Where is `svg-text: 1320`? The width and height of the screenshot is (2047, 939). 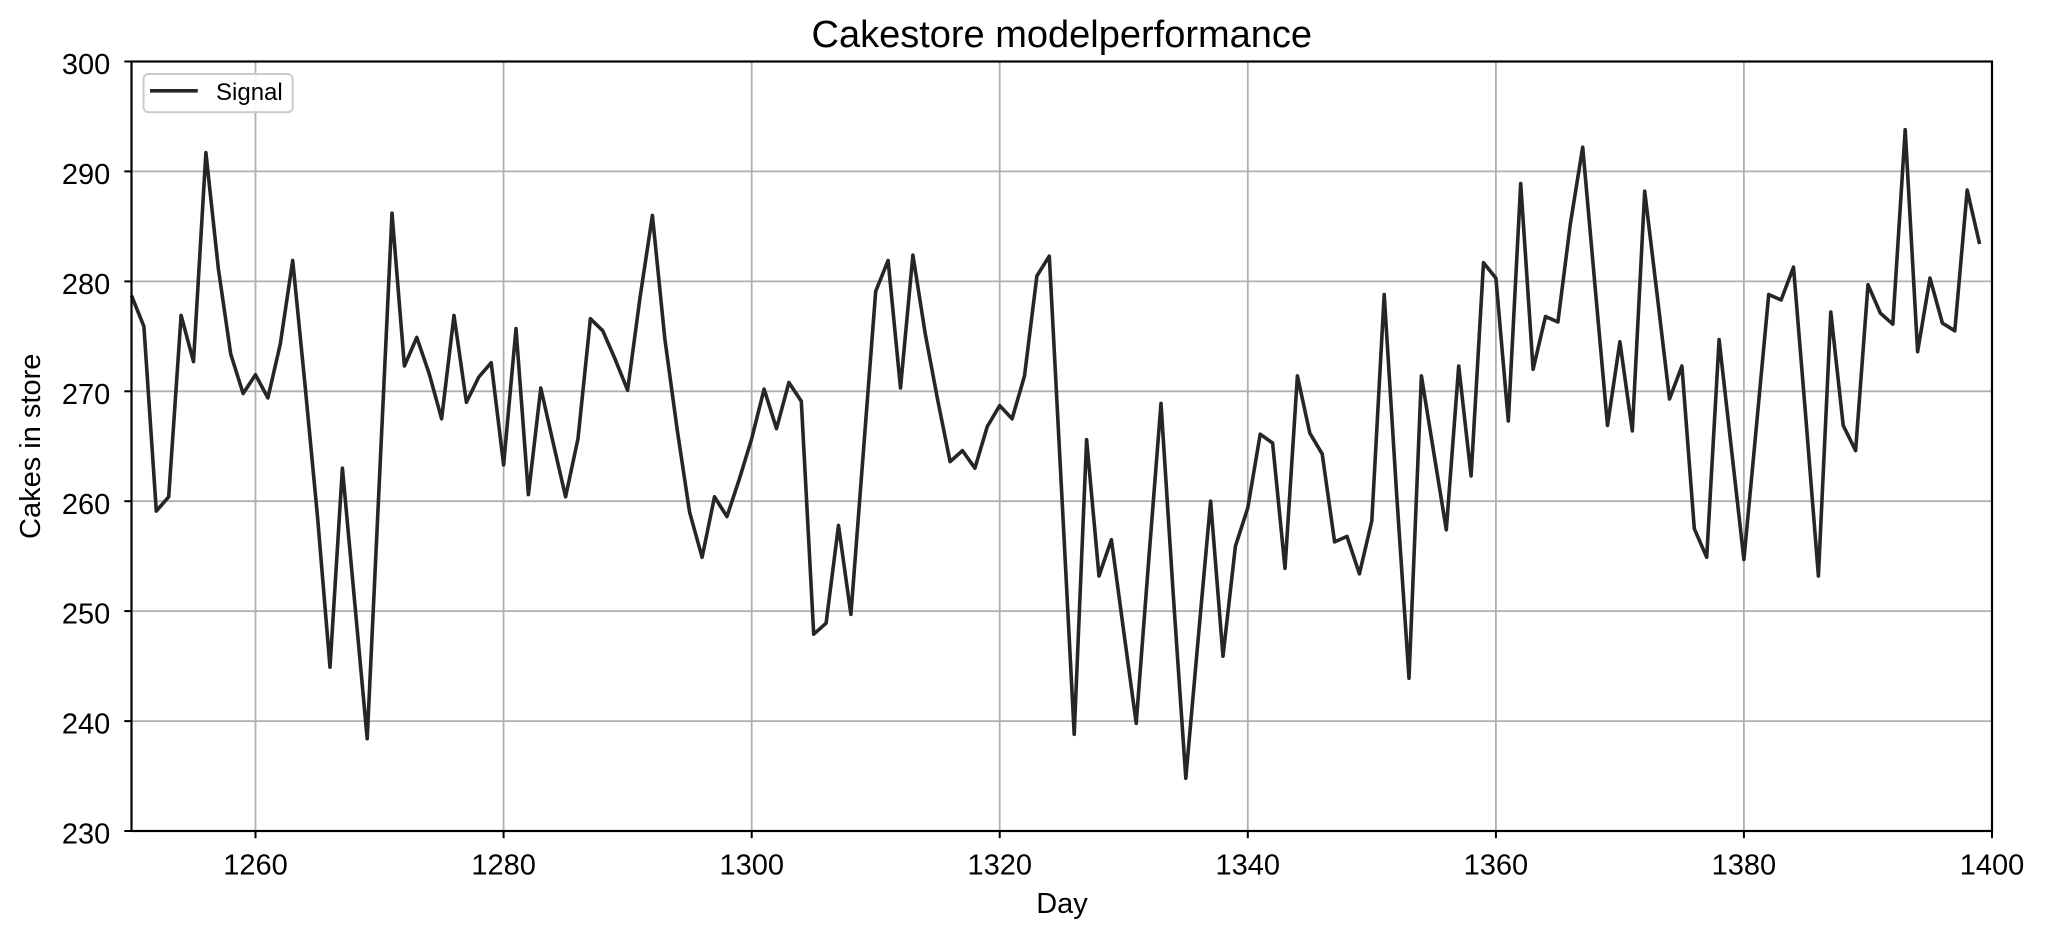 svg-text: 1320 is located at coordinates (999, 865).